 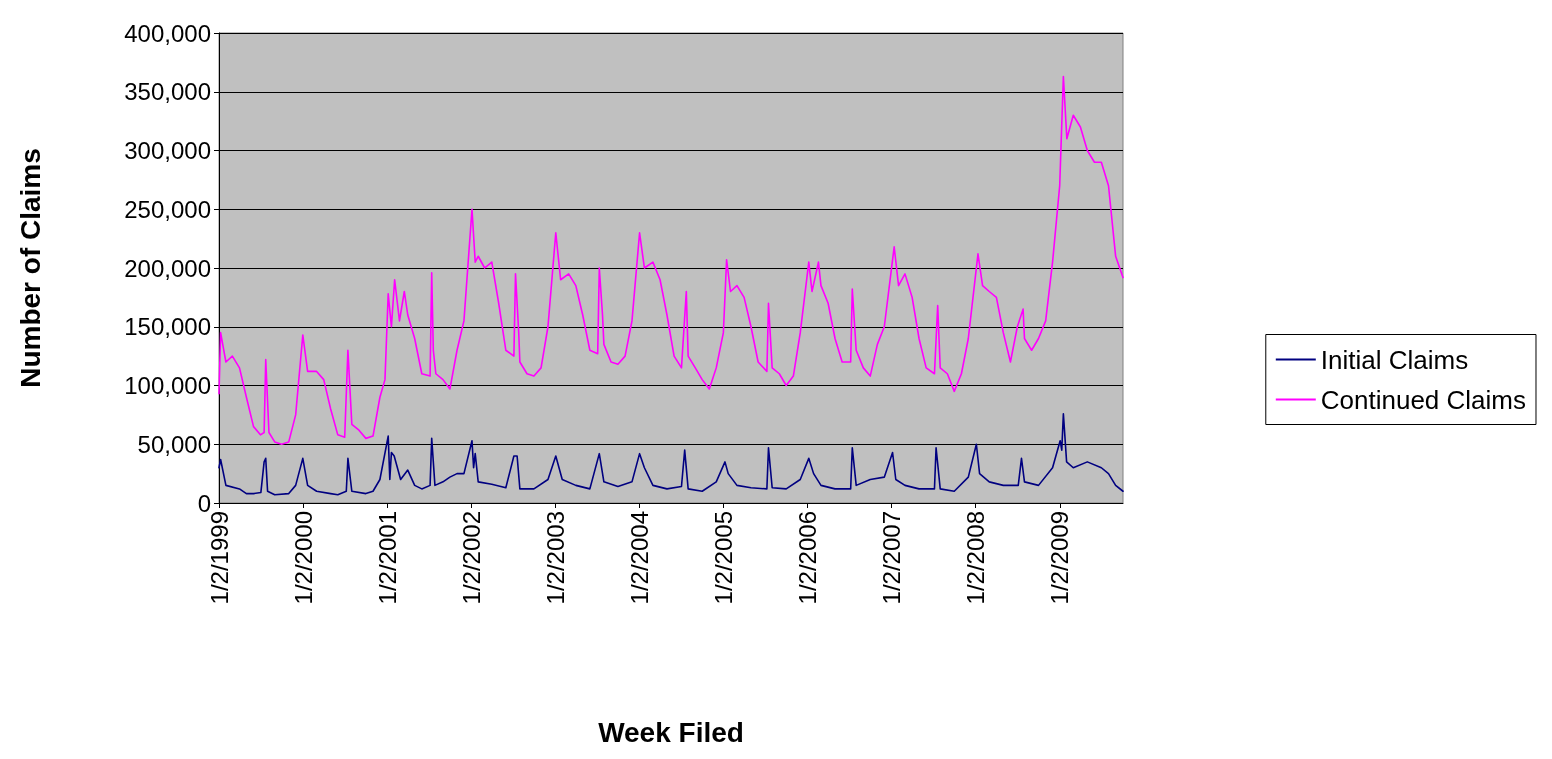 What do you see at coordinates (167, 209) in the screenshot?
I see `y-tick-label: 250,000` at bounding box center [167, 209].